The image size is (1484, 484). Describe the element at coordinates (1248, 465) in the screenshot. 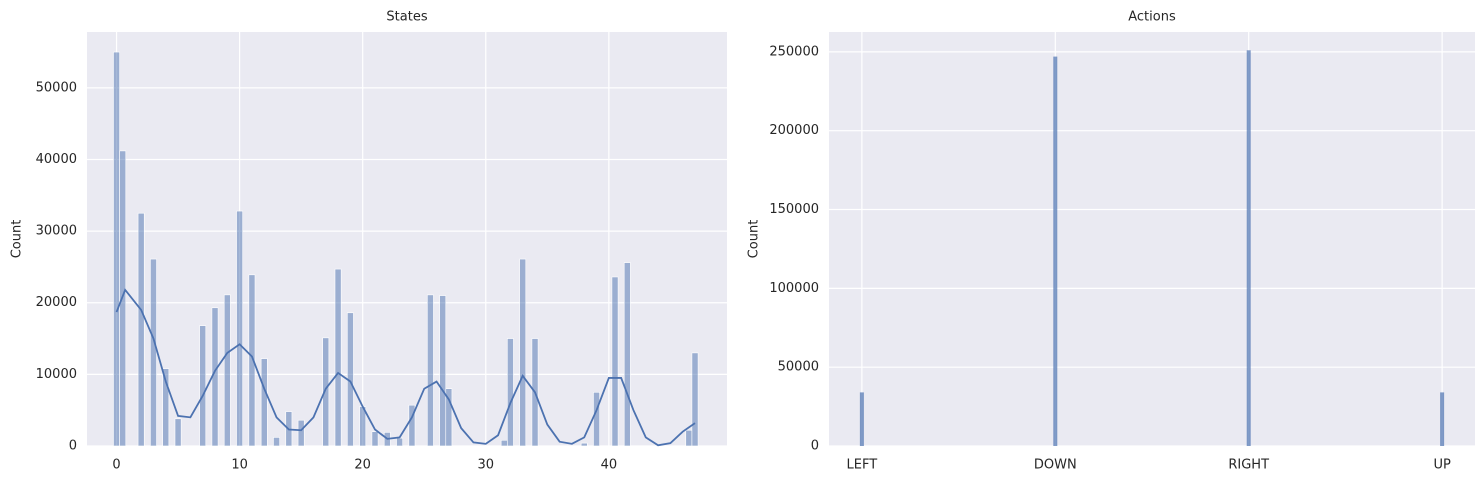

I see `x-tick-label: RIGHT` at that location.